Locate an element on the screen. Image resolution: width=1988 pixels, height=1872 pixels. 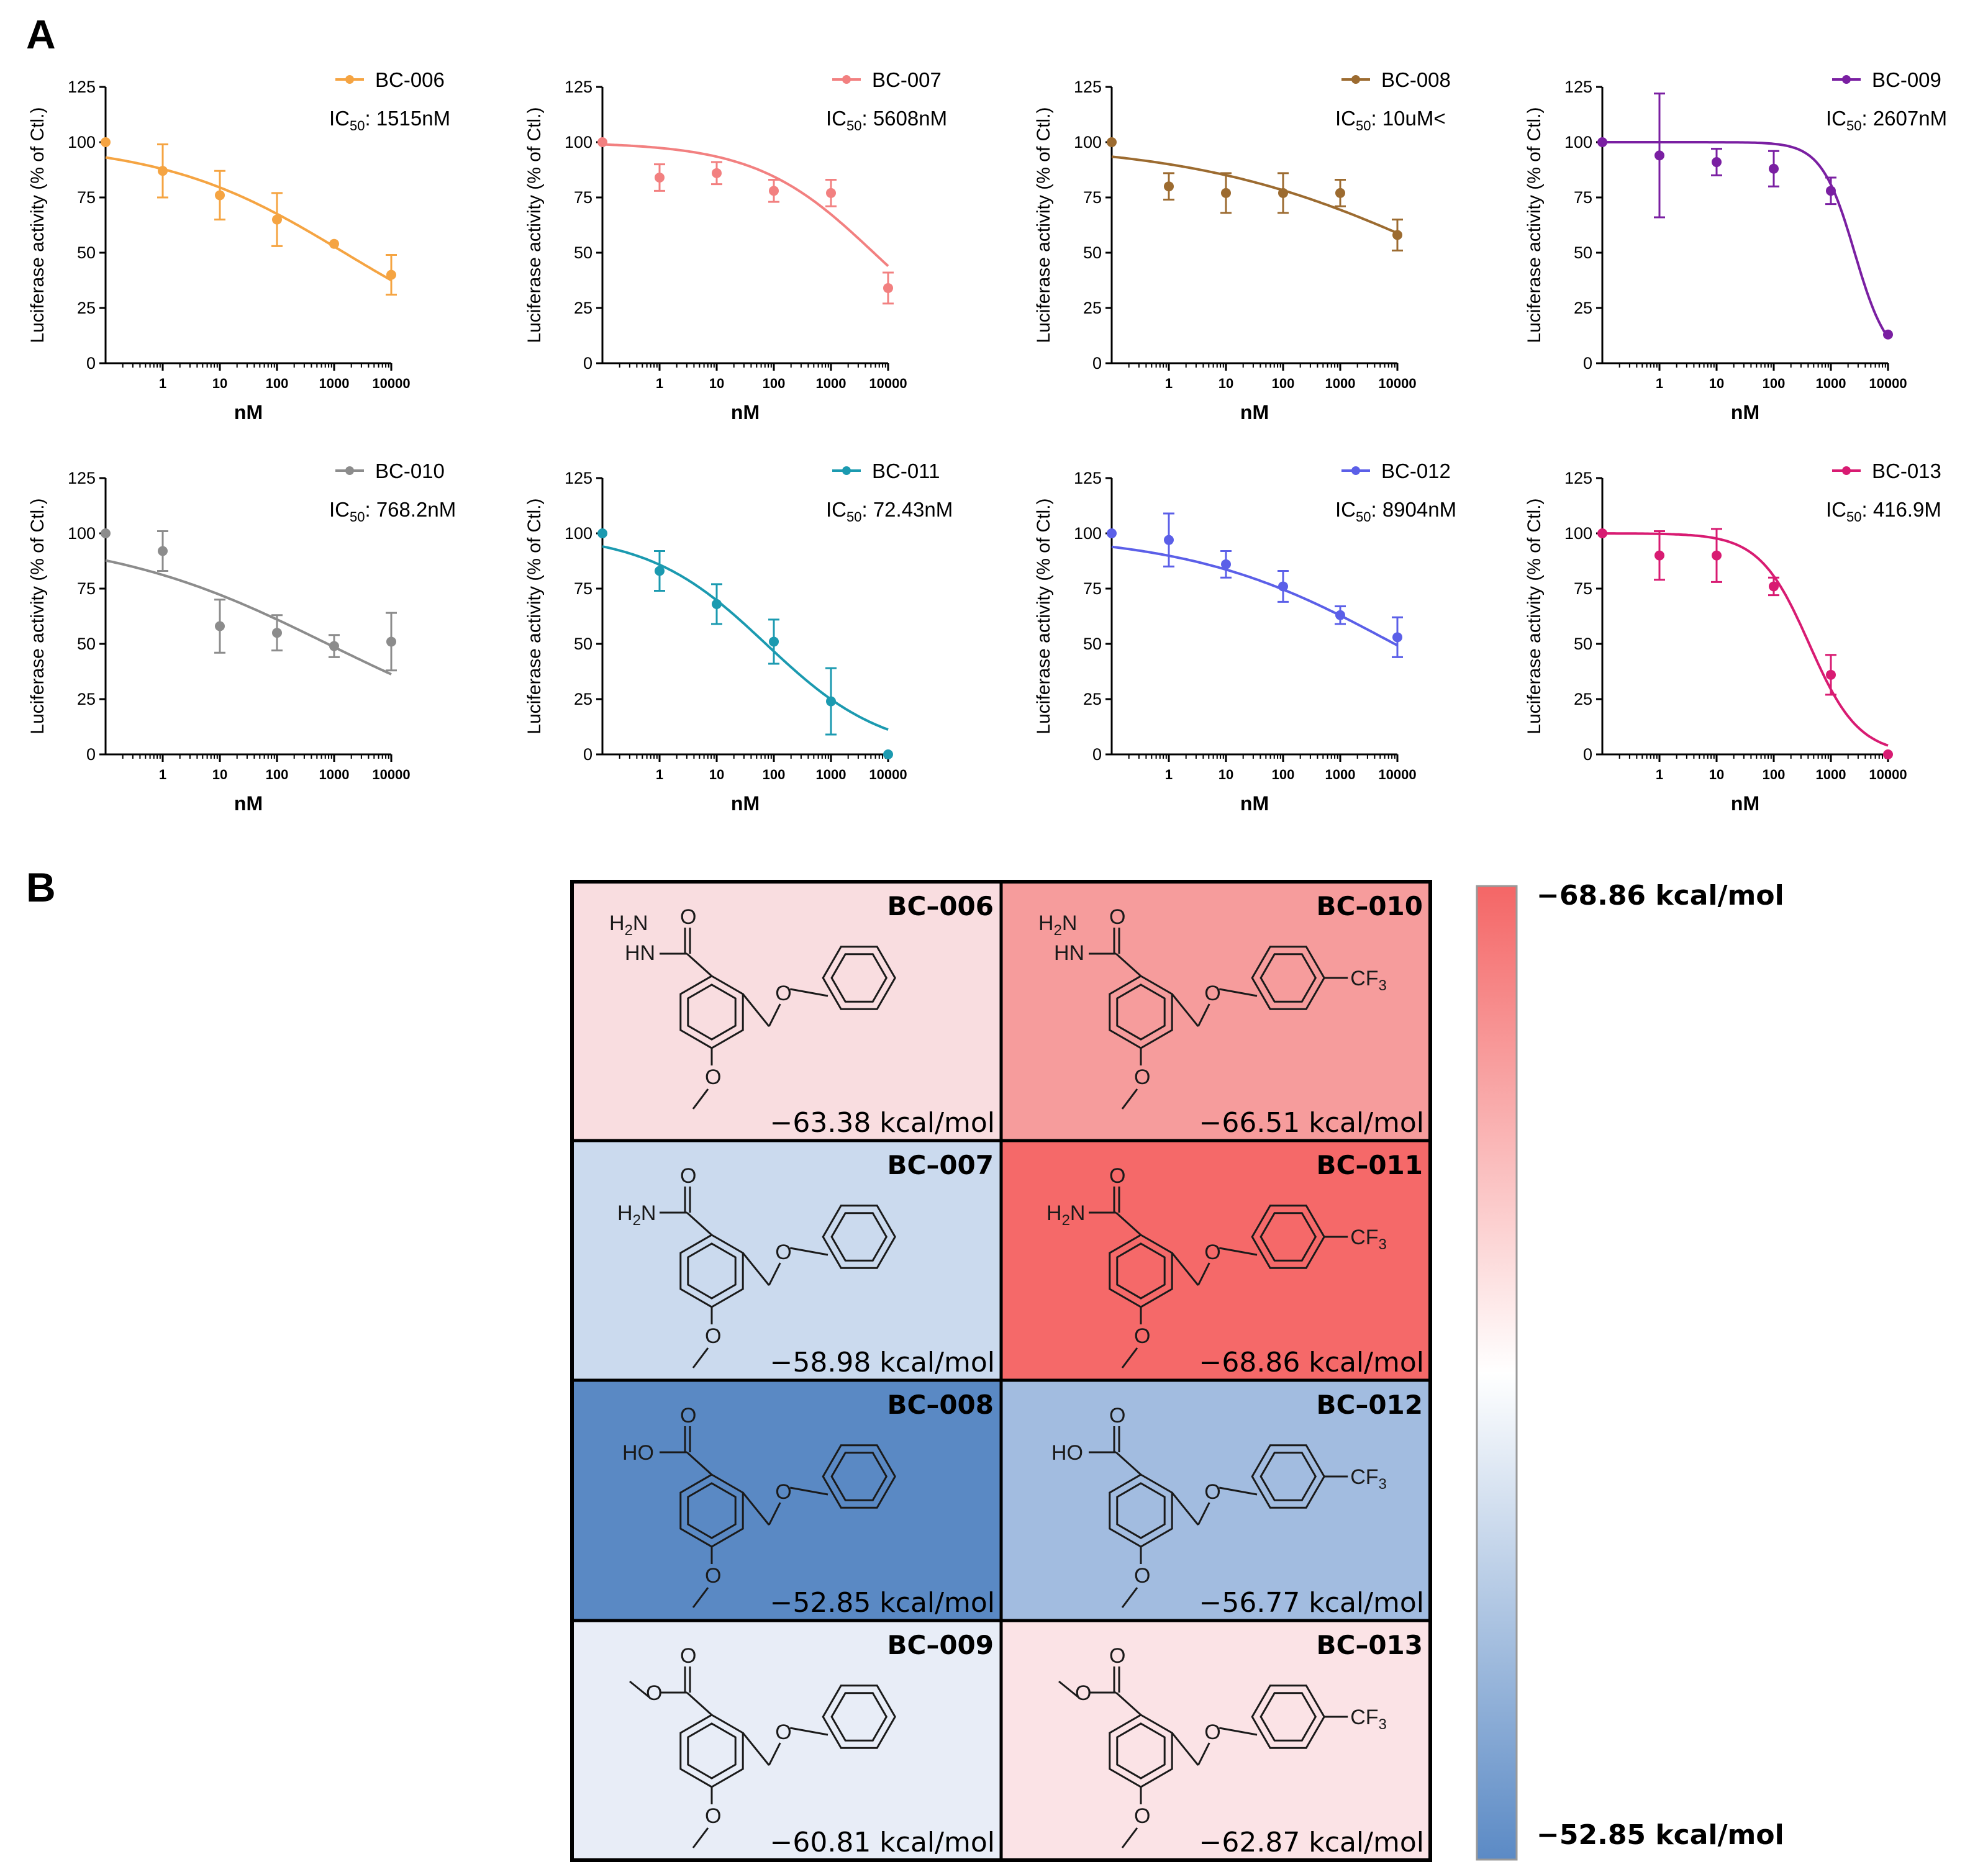
ic50-annotation: IC50: 10uM< is located at coordinates (1390, 120).